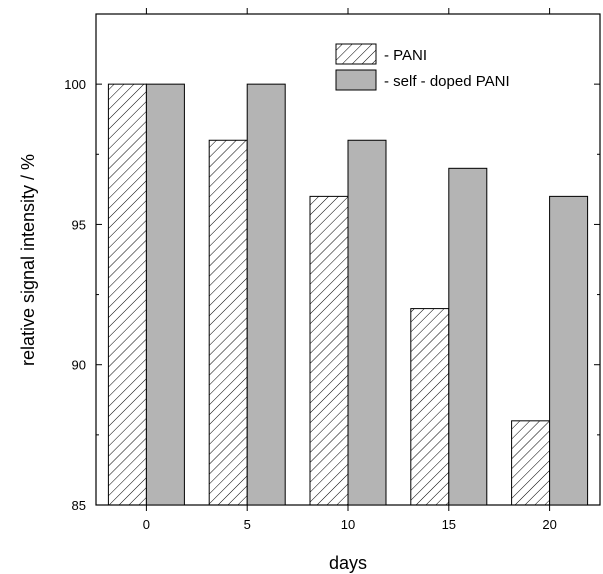 The height and width of the screenshot is (574, 603). I want to click on legend-label-self-doped-pani: - self - doped PANI, so click(447, 81).